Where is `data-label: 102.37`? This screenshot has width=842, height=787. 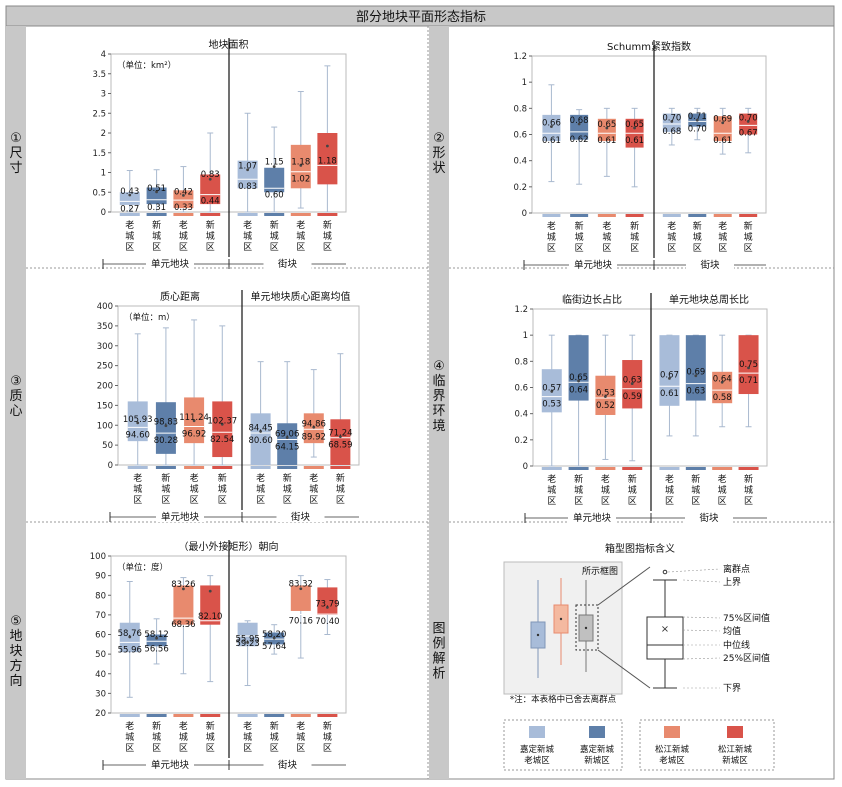 data-label: 102.37 is located at coordinates (222, 421).